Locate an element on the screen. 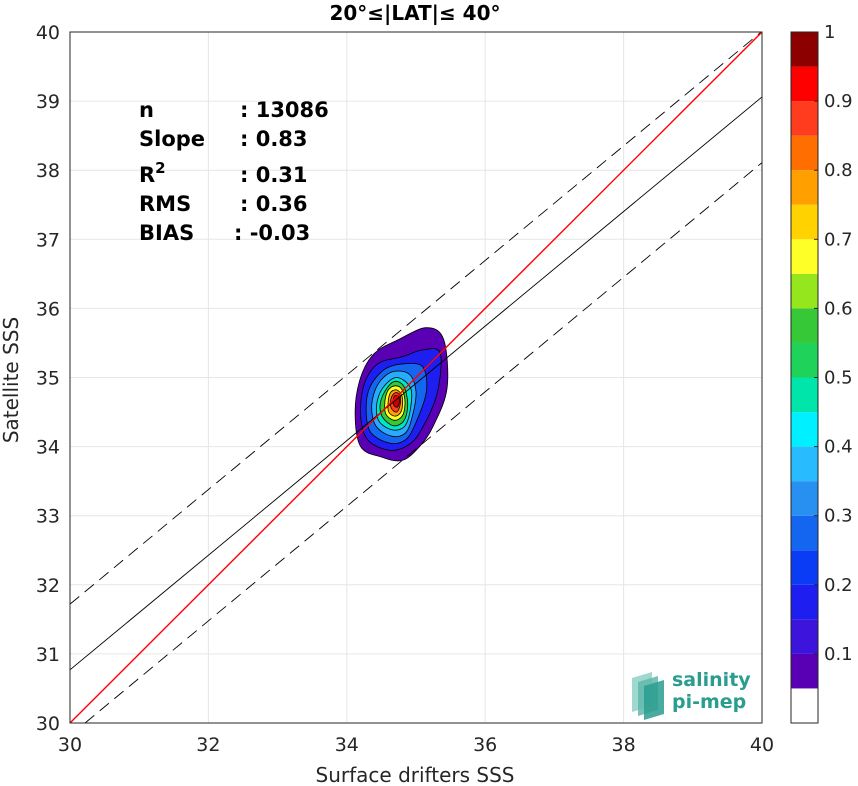  density-contours is located at coordinates (401, 394).